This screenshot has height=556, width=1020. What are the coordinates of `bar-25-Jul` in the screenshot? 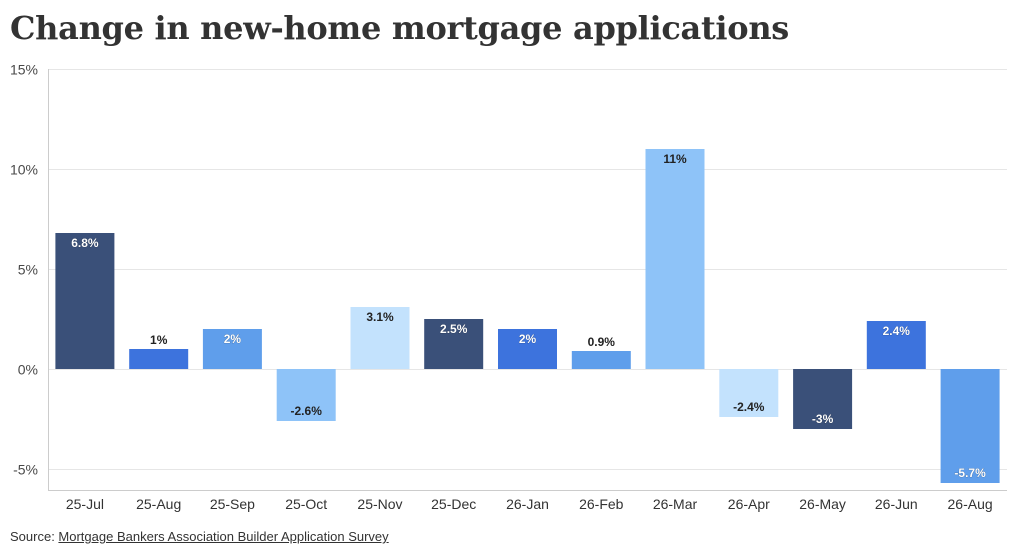 It's located at (85, 301).